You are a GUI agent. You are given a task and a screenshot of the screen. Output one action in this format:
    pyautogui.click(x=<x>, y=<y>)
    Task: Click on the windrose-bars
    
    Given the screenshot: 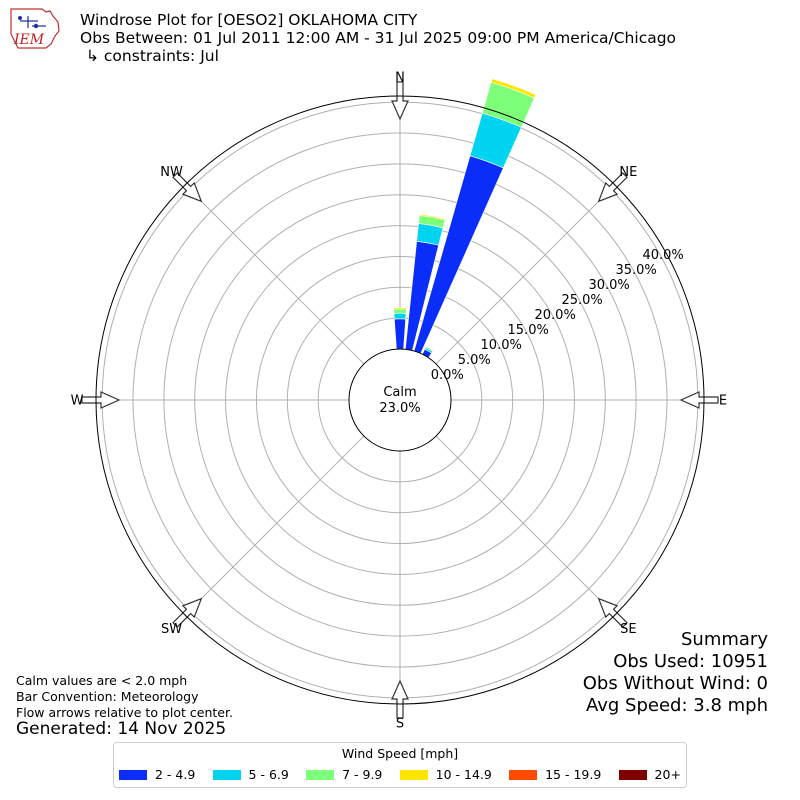 What is the action you would take?
    pyautogui.click(x=465, y=218)
    